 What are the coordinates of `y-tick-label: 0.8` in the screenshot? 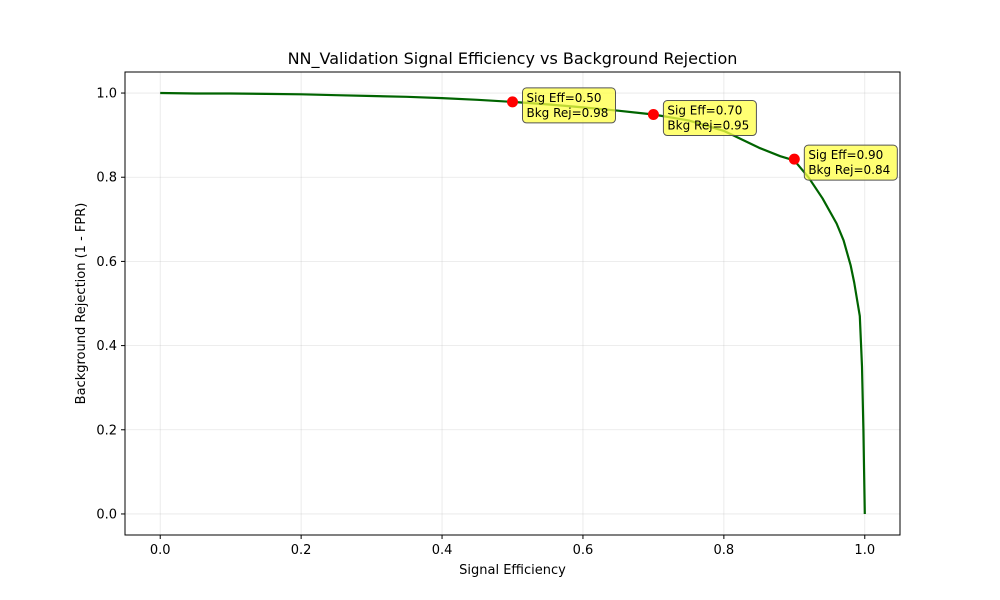 It's located at (106, 178).